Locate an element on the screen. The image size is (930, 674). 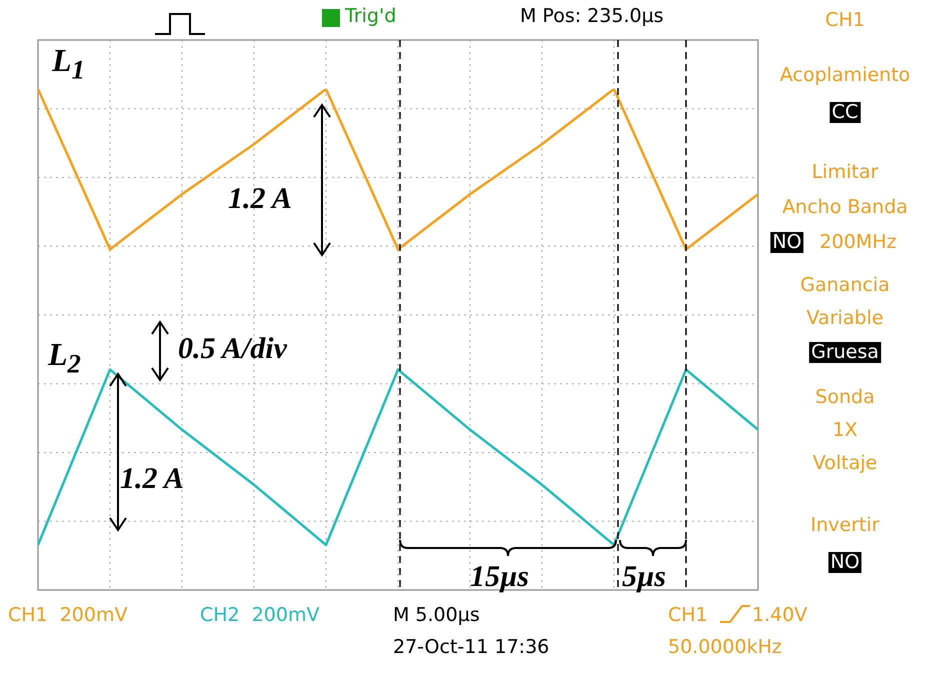
text: Acoplamiento is located at coordinates (845, 75).